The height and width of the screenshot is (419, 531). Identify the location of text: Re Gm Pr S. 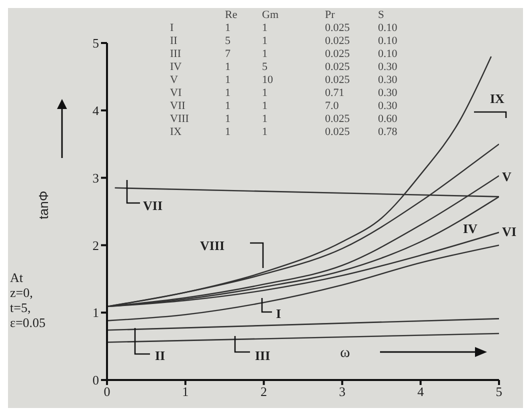
(304, 15).